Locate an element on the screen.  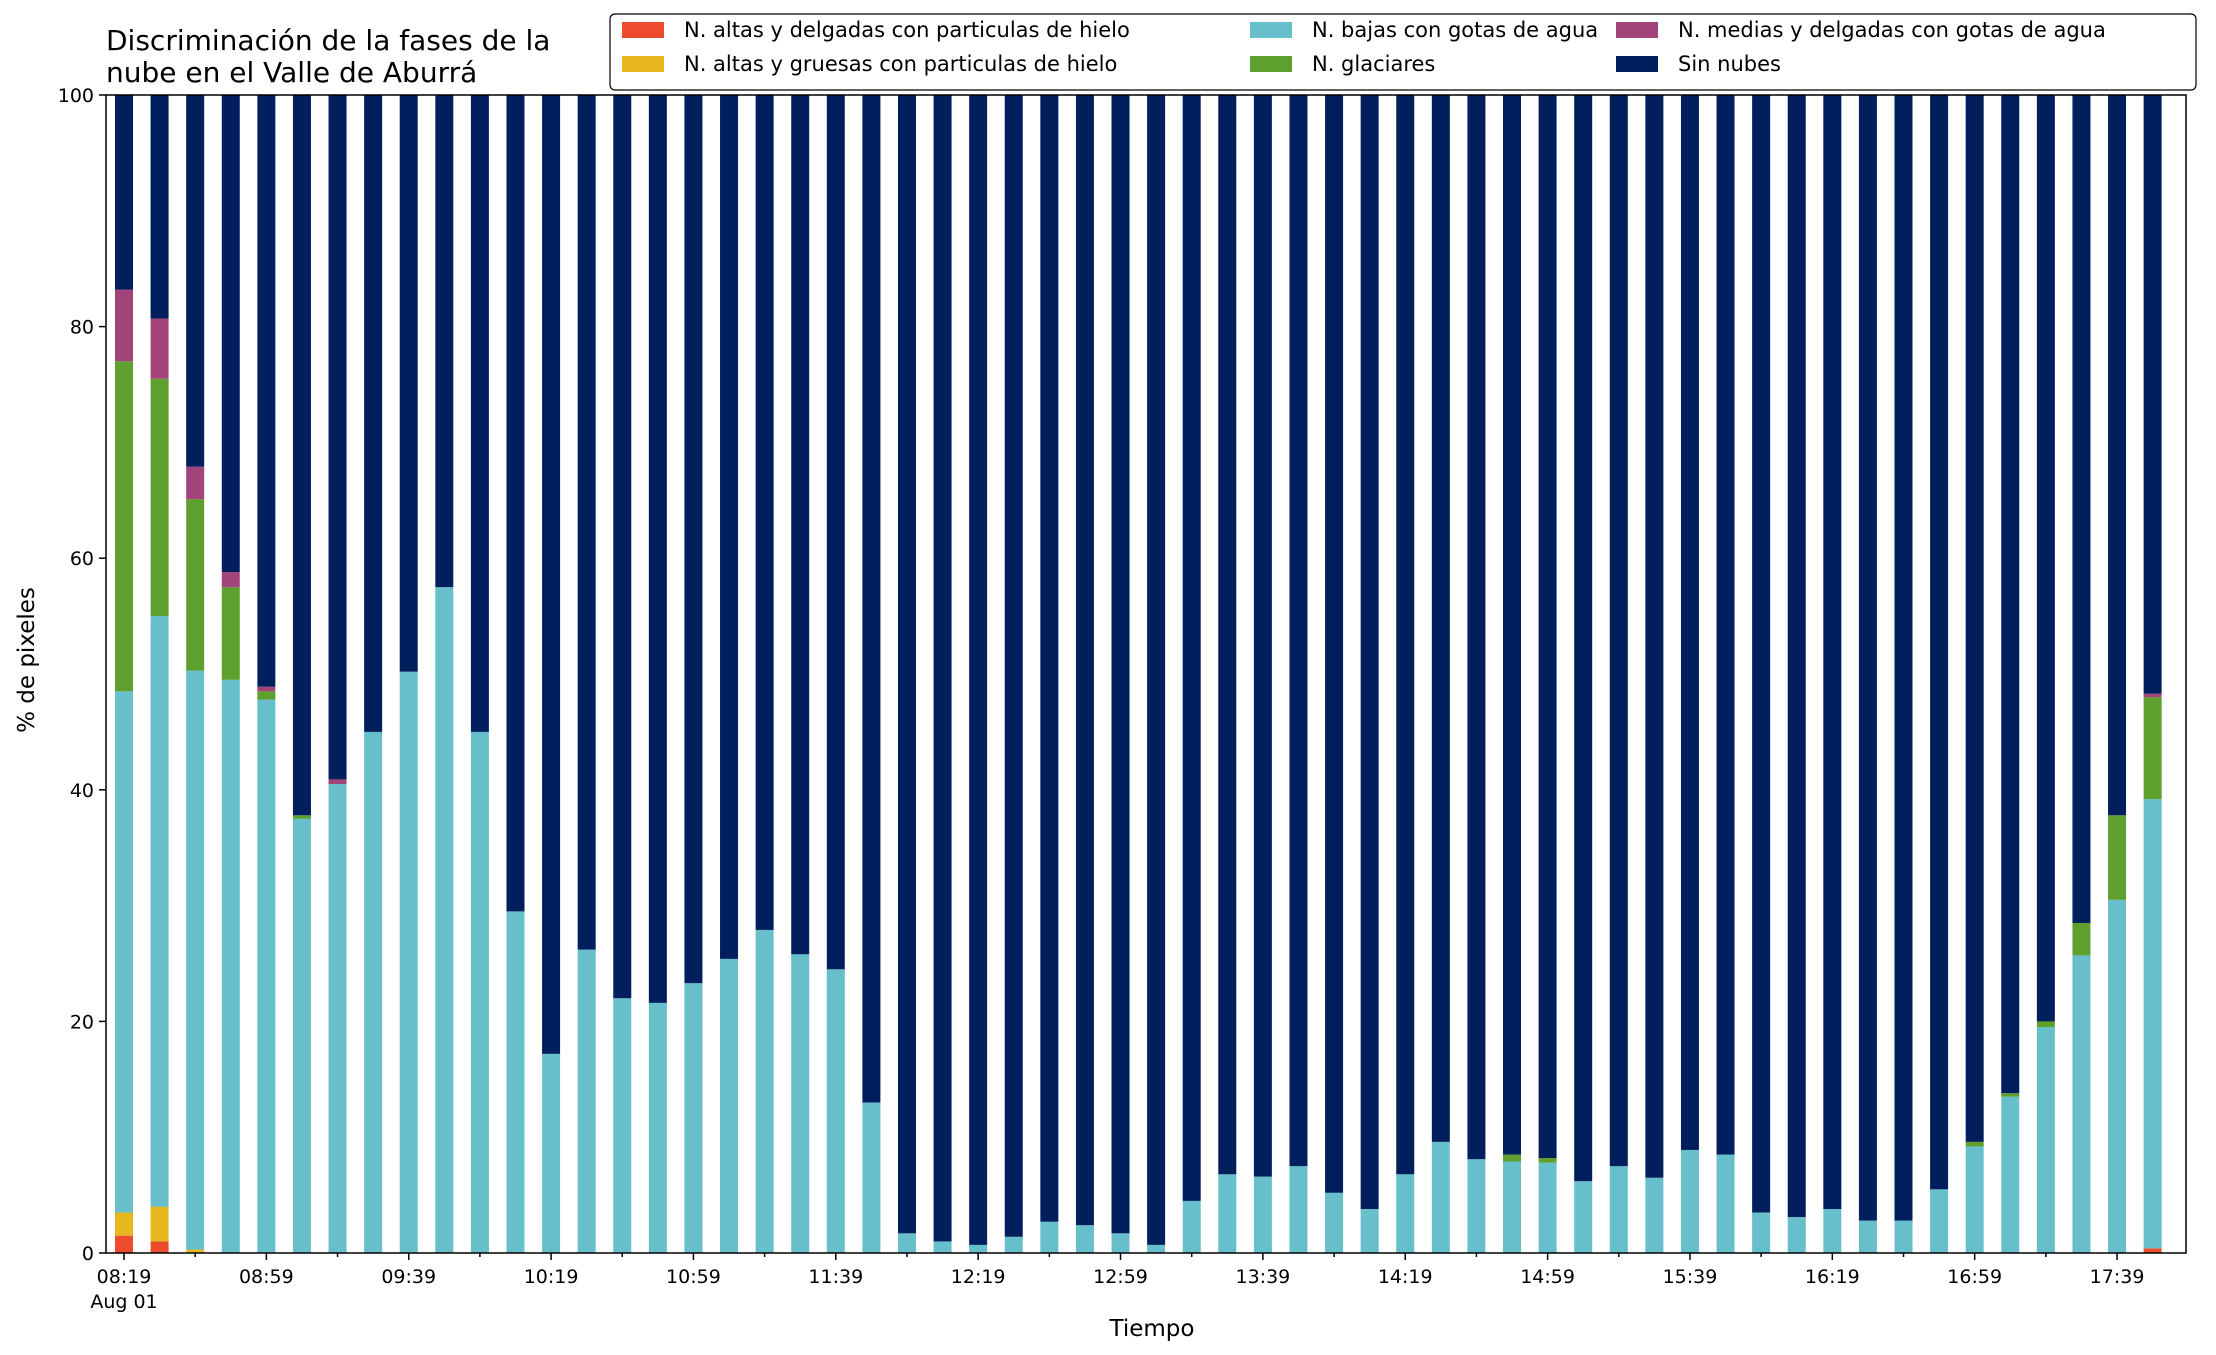
chart-title-line-2: nube en el Valle de Aburrá is located at coordinates (291, 72).